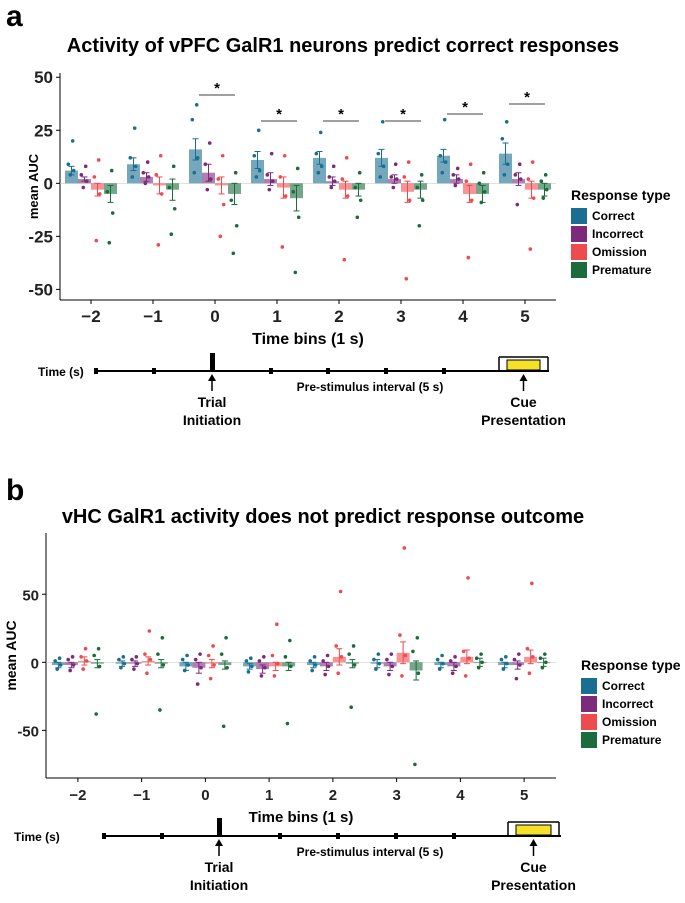 The image size is (685, 903). What do you see at coordinates (400, 316) in the screenshot?
I see `x-tick-label: 3` at bounding box center [400, 316].